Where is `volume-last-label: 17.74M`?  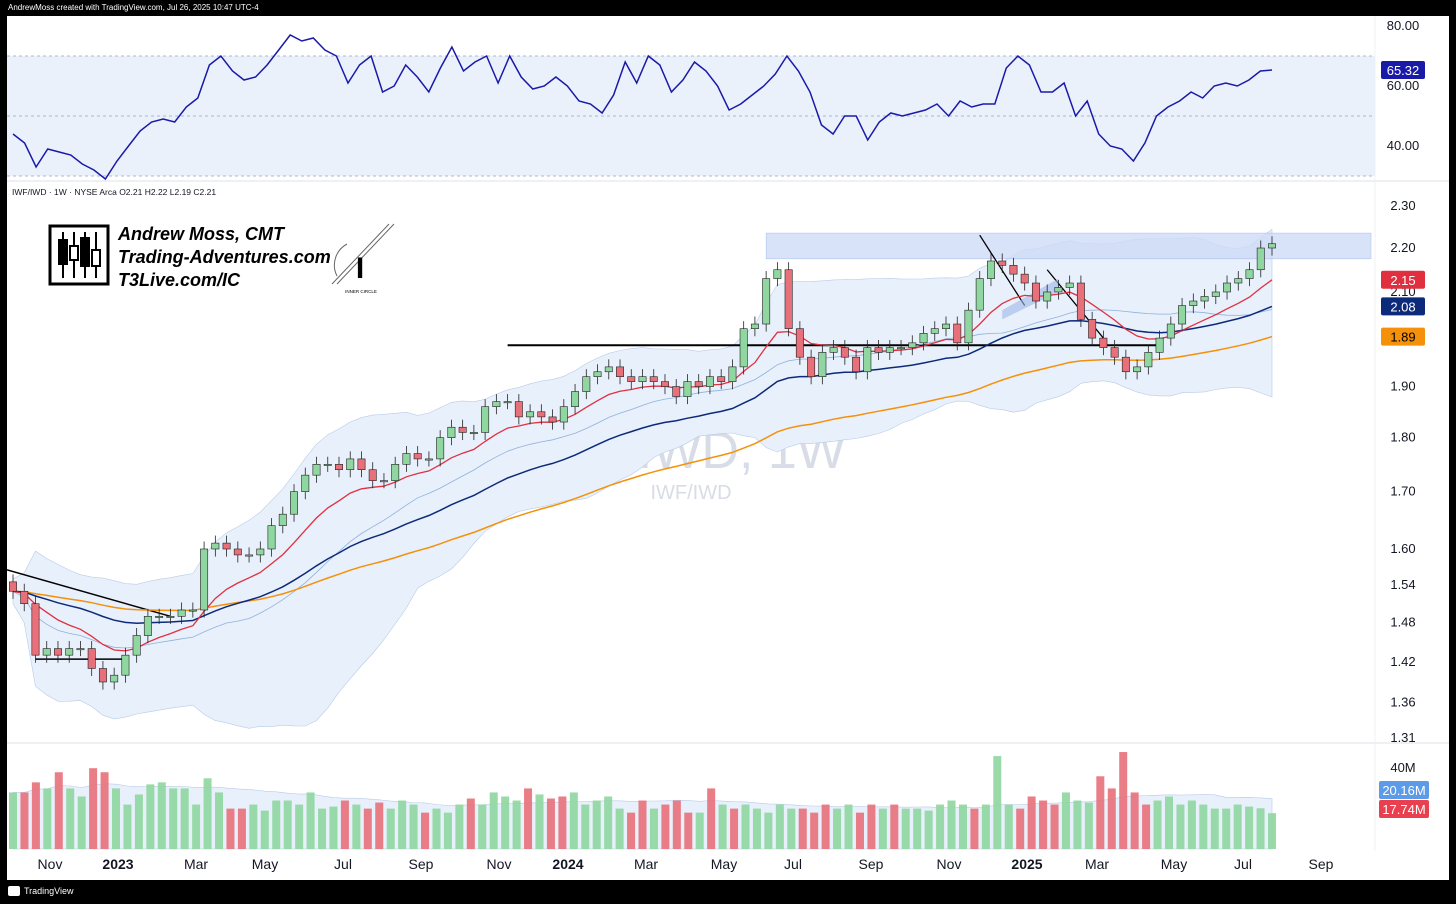
volume-last-label: 17.74M is located at coordinates (1403, 809).